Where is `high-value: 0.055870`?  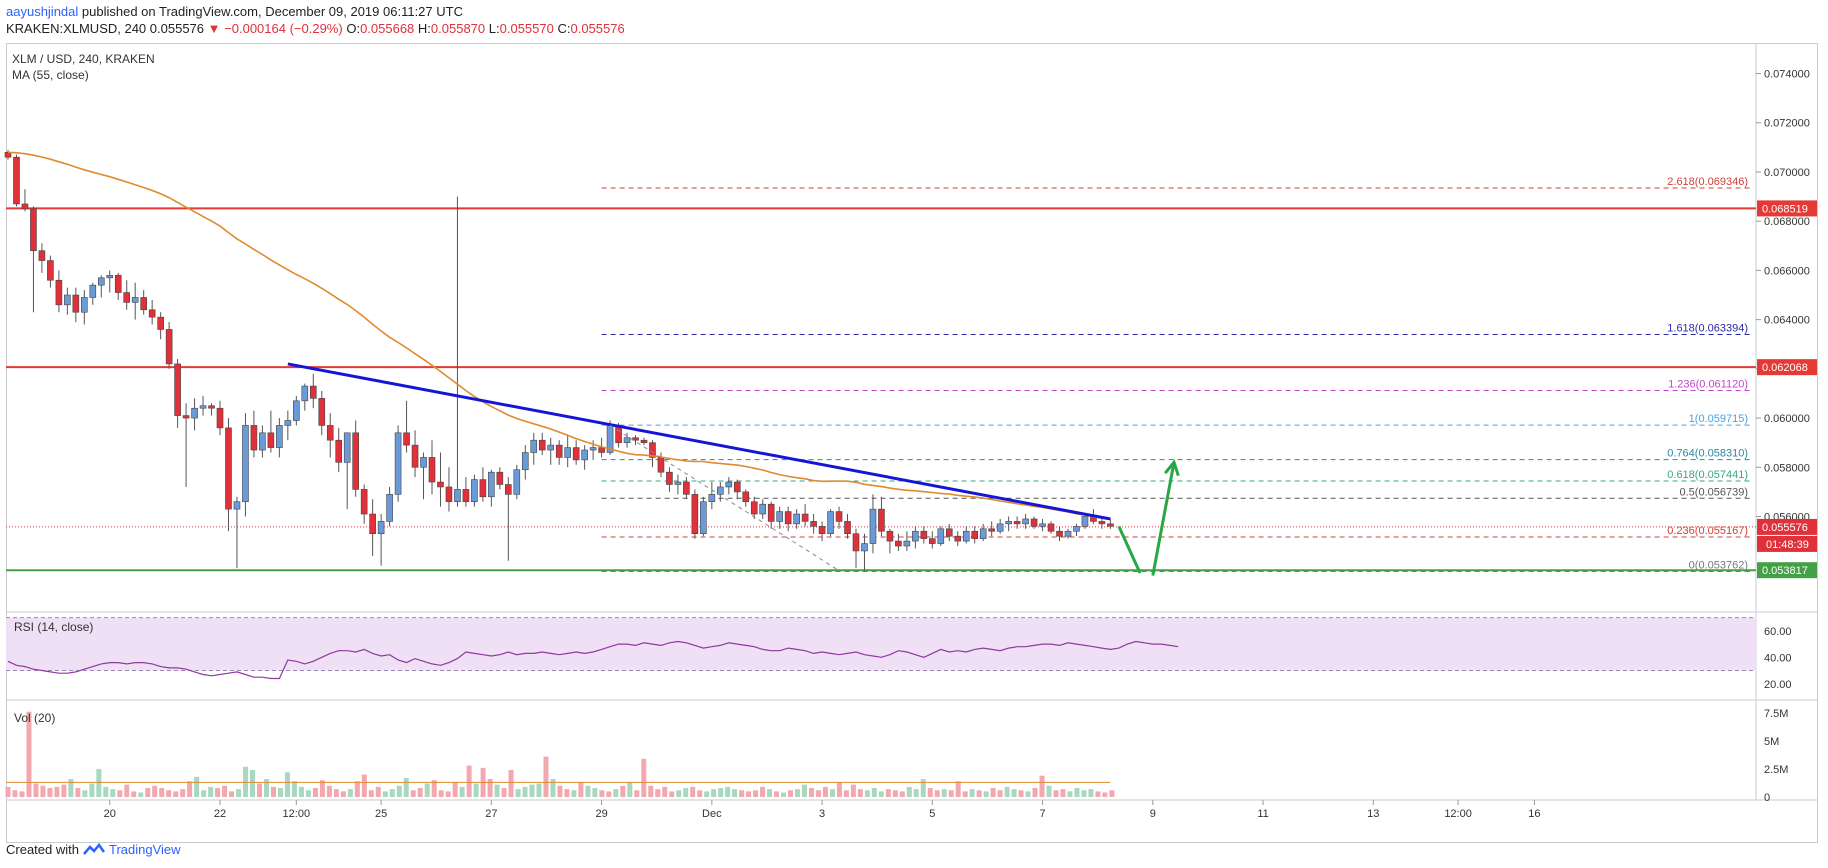 high-value: 0.055870 is located at coordinates (458, 28).